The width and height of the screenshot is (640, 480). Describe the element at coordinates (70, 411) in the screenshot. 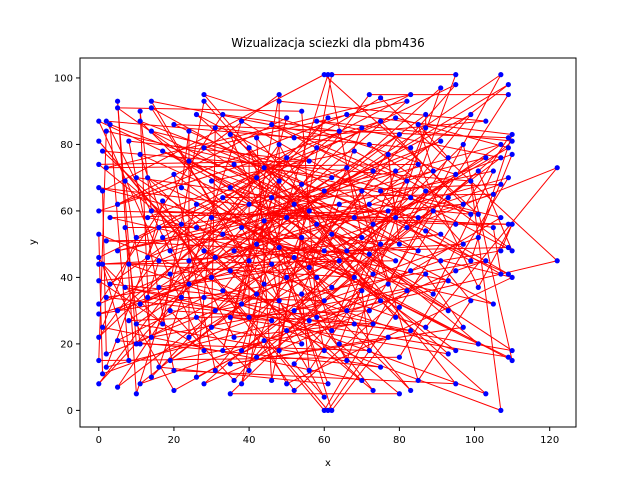

I see `y-tick-label: 0` at that location.